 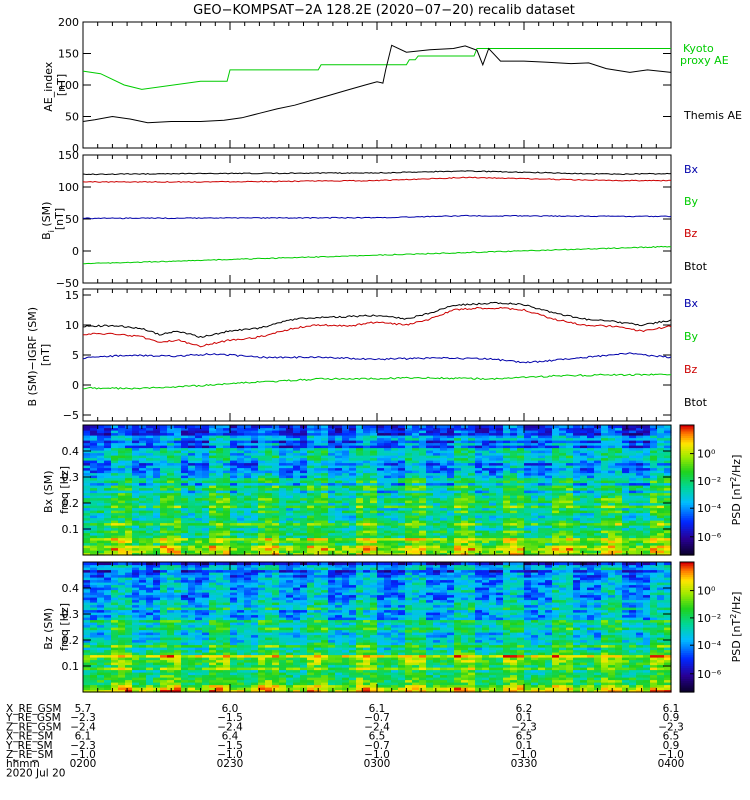 What do you see at coordinates (377, 84) in the screenshot?
I see `plot-area` at bounding box center [377, 84].